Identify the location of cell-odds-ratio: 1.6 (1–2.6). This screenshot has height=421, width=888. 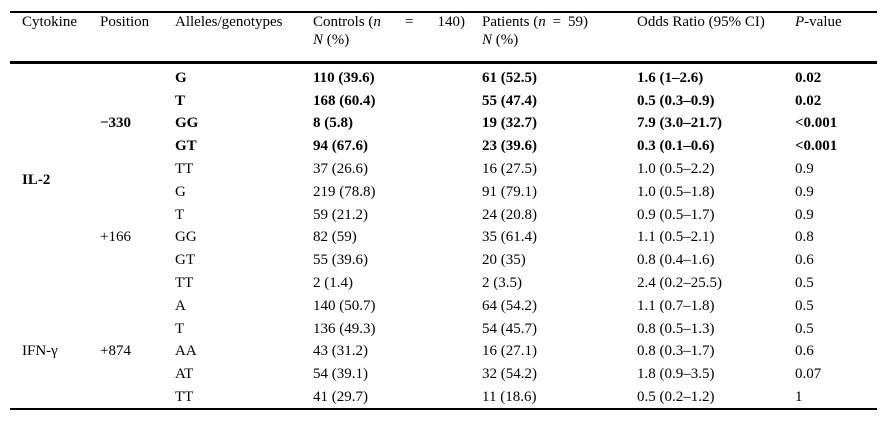
(670, 77).